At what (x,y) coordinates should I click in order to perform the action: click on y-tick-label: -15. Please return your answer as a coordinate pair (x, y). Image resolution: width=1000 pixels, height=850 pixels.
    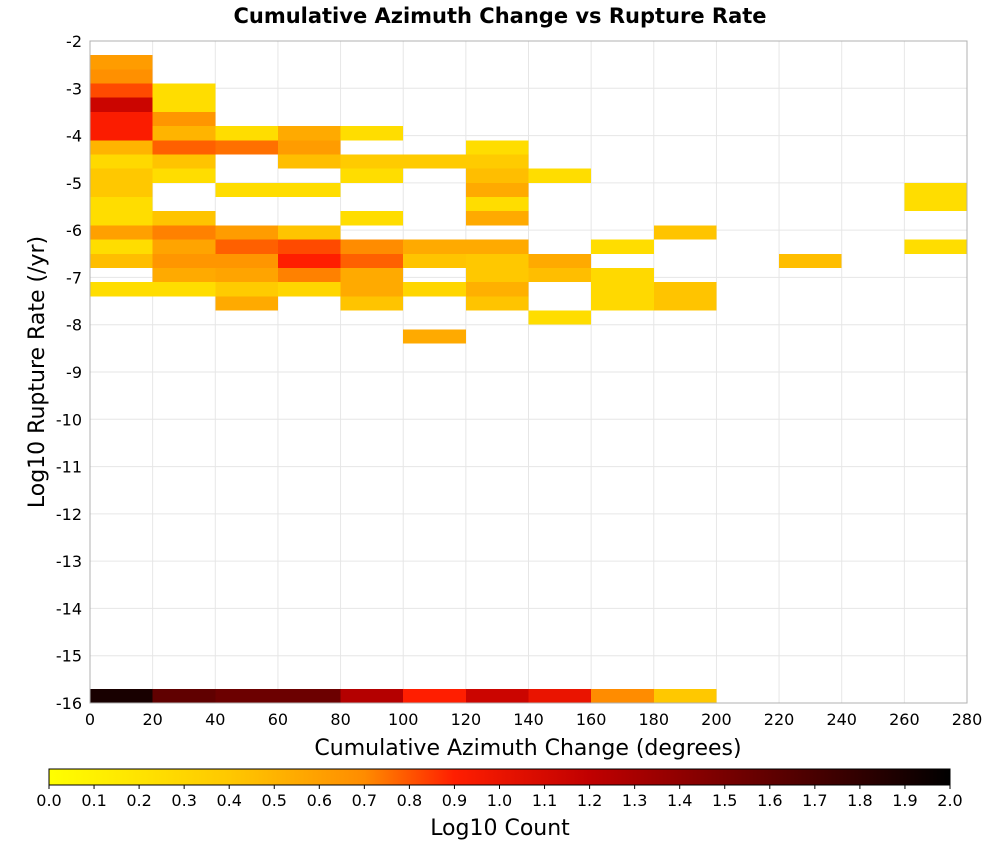
    Looking at the image, I should click on (69, 656).